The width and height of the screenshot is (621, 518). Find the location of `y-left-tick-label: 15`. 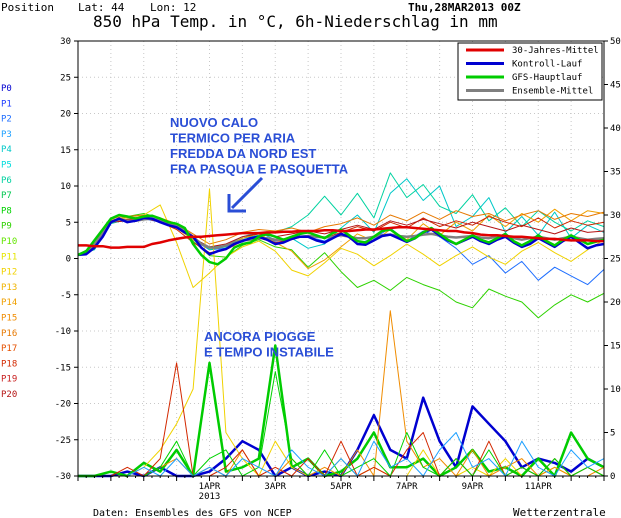

y-left-tick-label: 15 is located at coordinates (65, 151).